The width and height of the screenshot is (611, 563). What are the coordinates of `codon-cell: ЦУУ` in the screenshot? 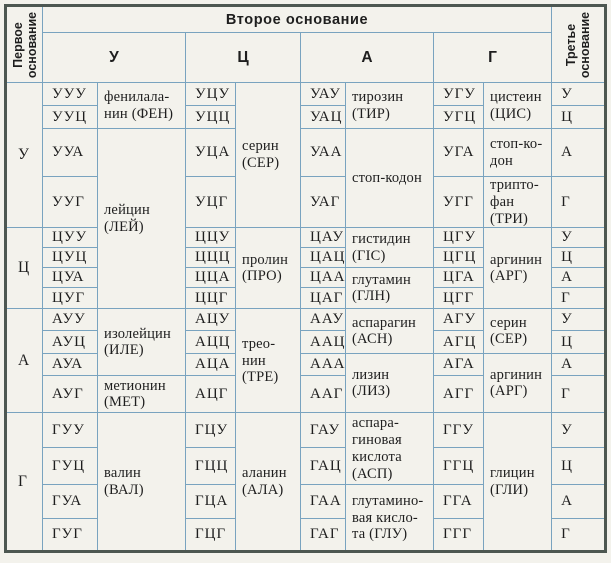 It's located at (70, 238).